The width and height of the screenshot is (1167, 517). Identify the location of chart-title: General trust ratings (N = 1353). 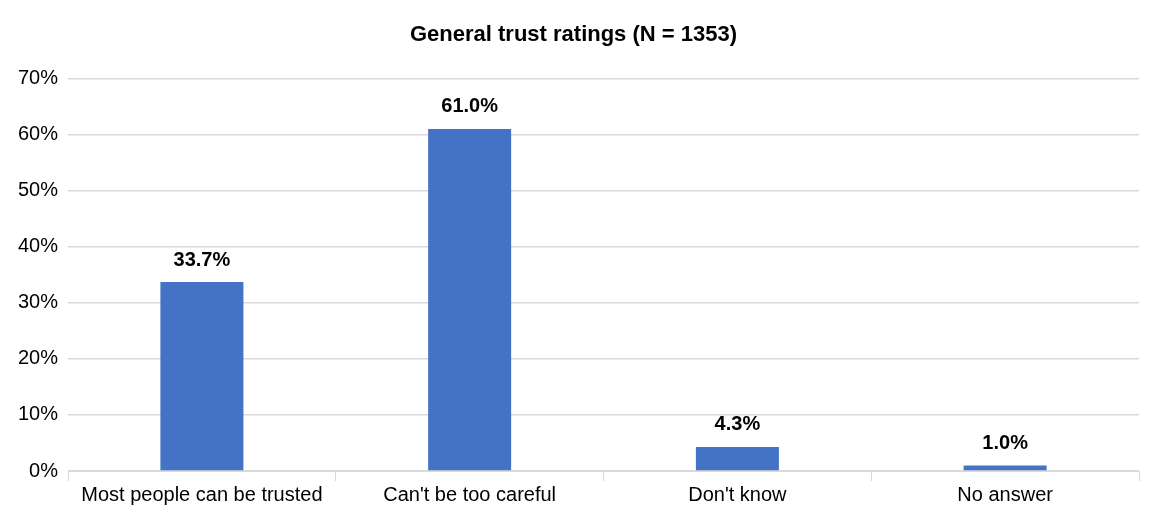
(573, 34).